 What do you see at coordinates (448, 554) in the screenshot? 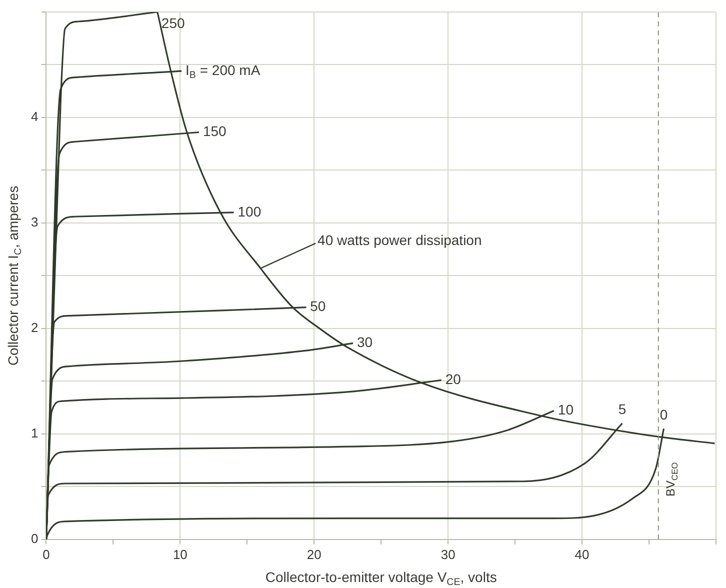
I see `x-tick-label: 30` at bounding box center [448, 554].